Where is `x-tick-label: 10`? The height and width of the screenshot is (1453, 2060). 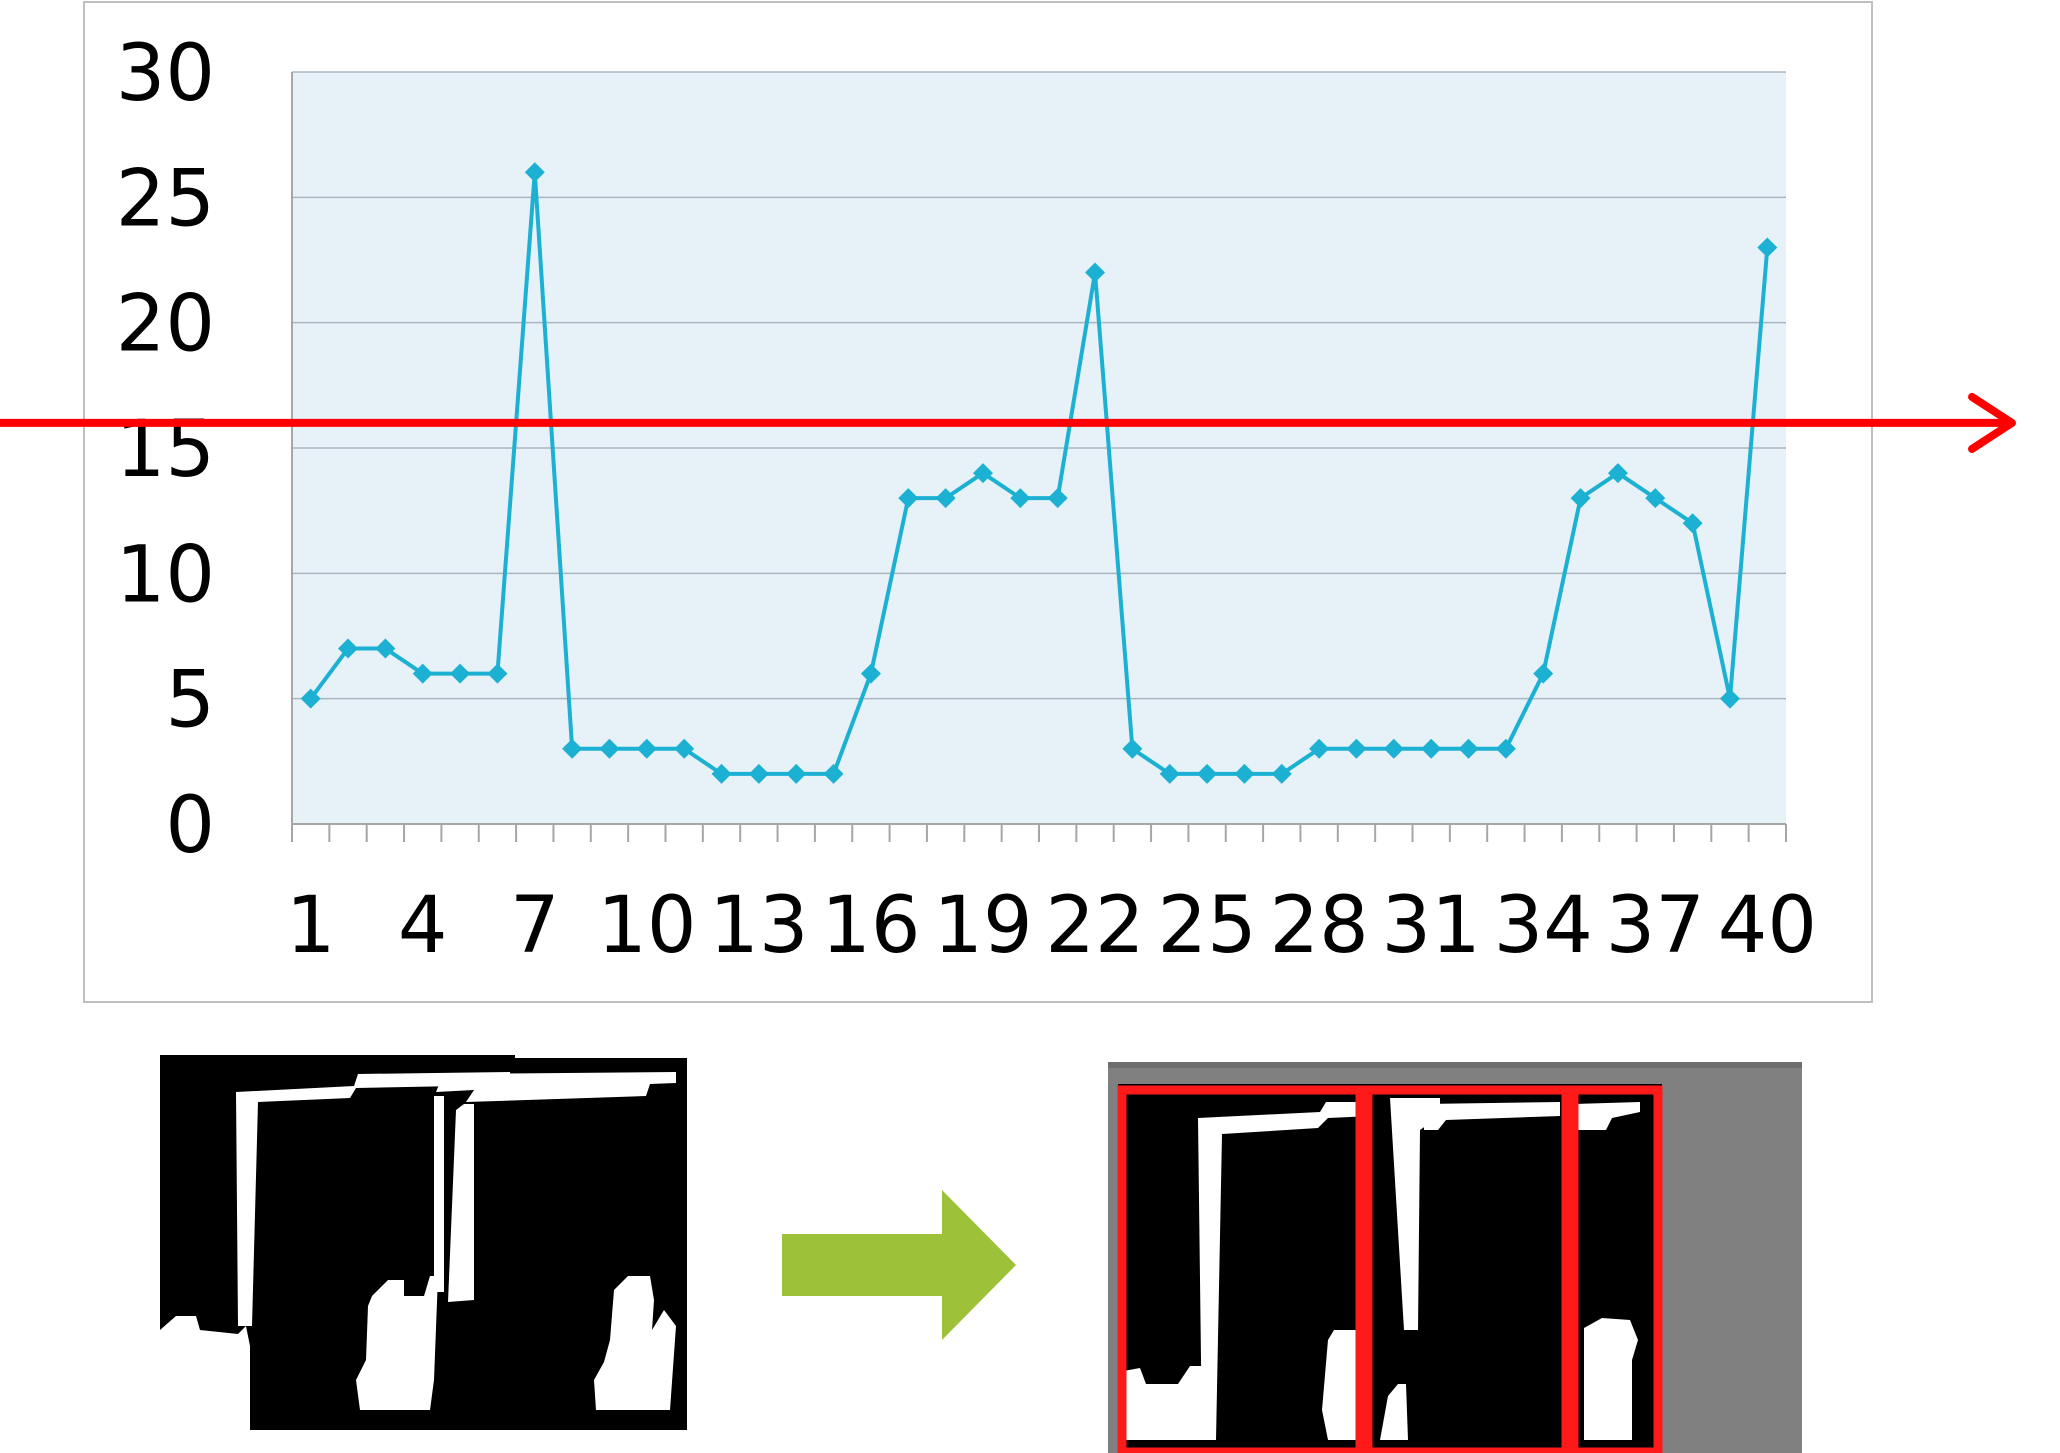 x-tick-label: 10 is located at coordinates (646, 926).